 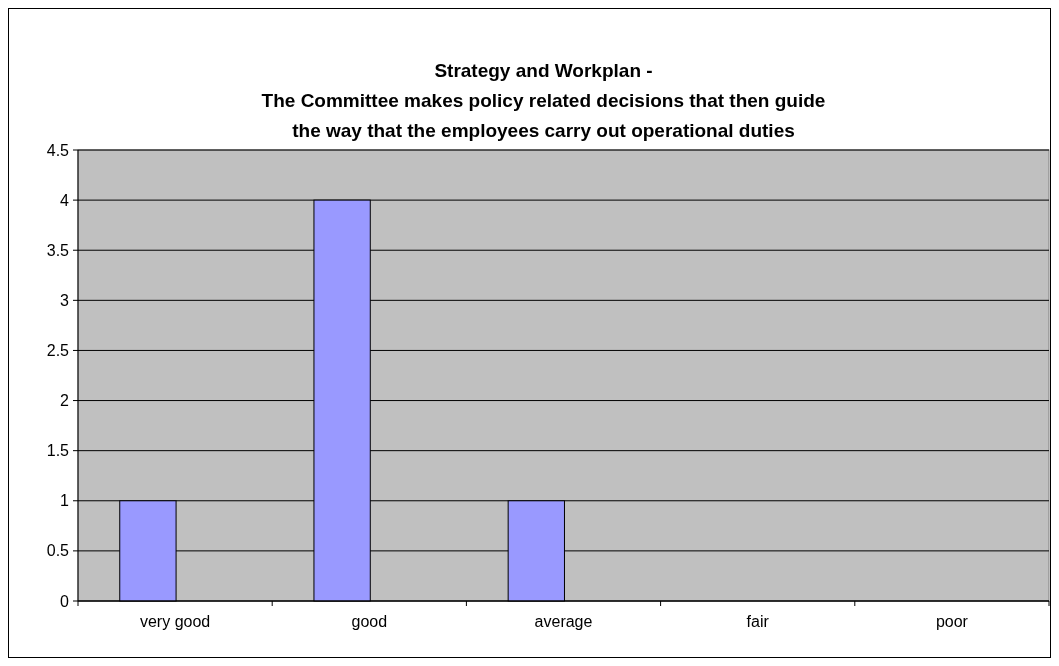 I want to click on y-tick-label: 4, so click(x=65, y=200).